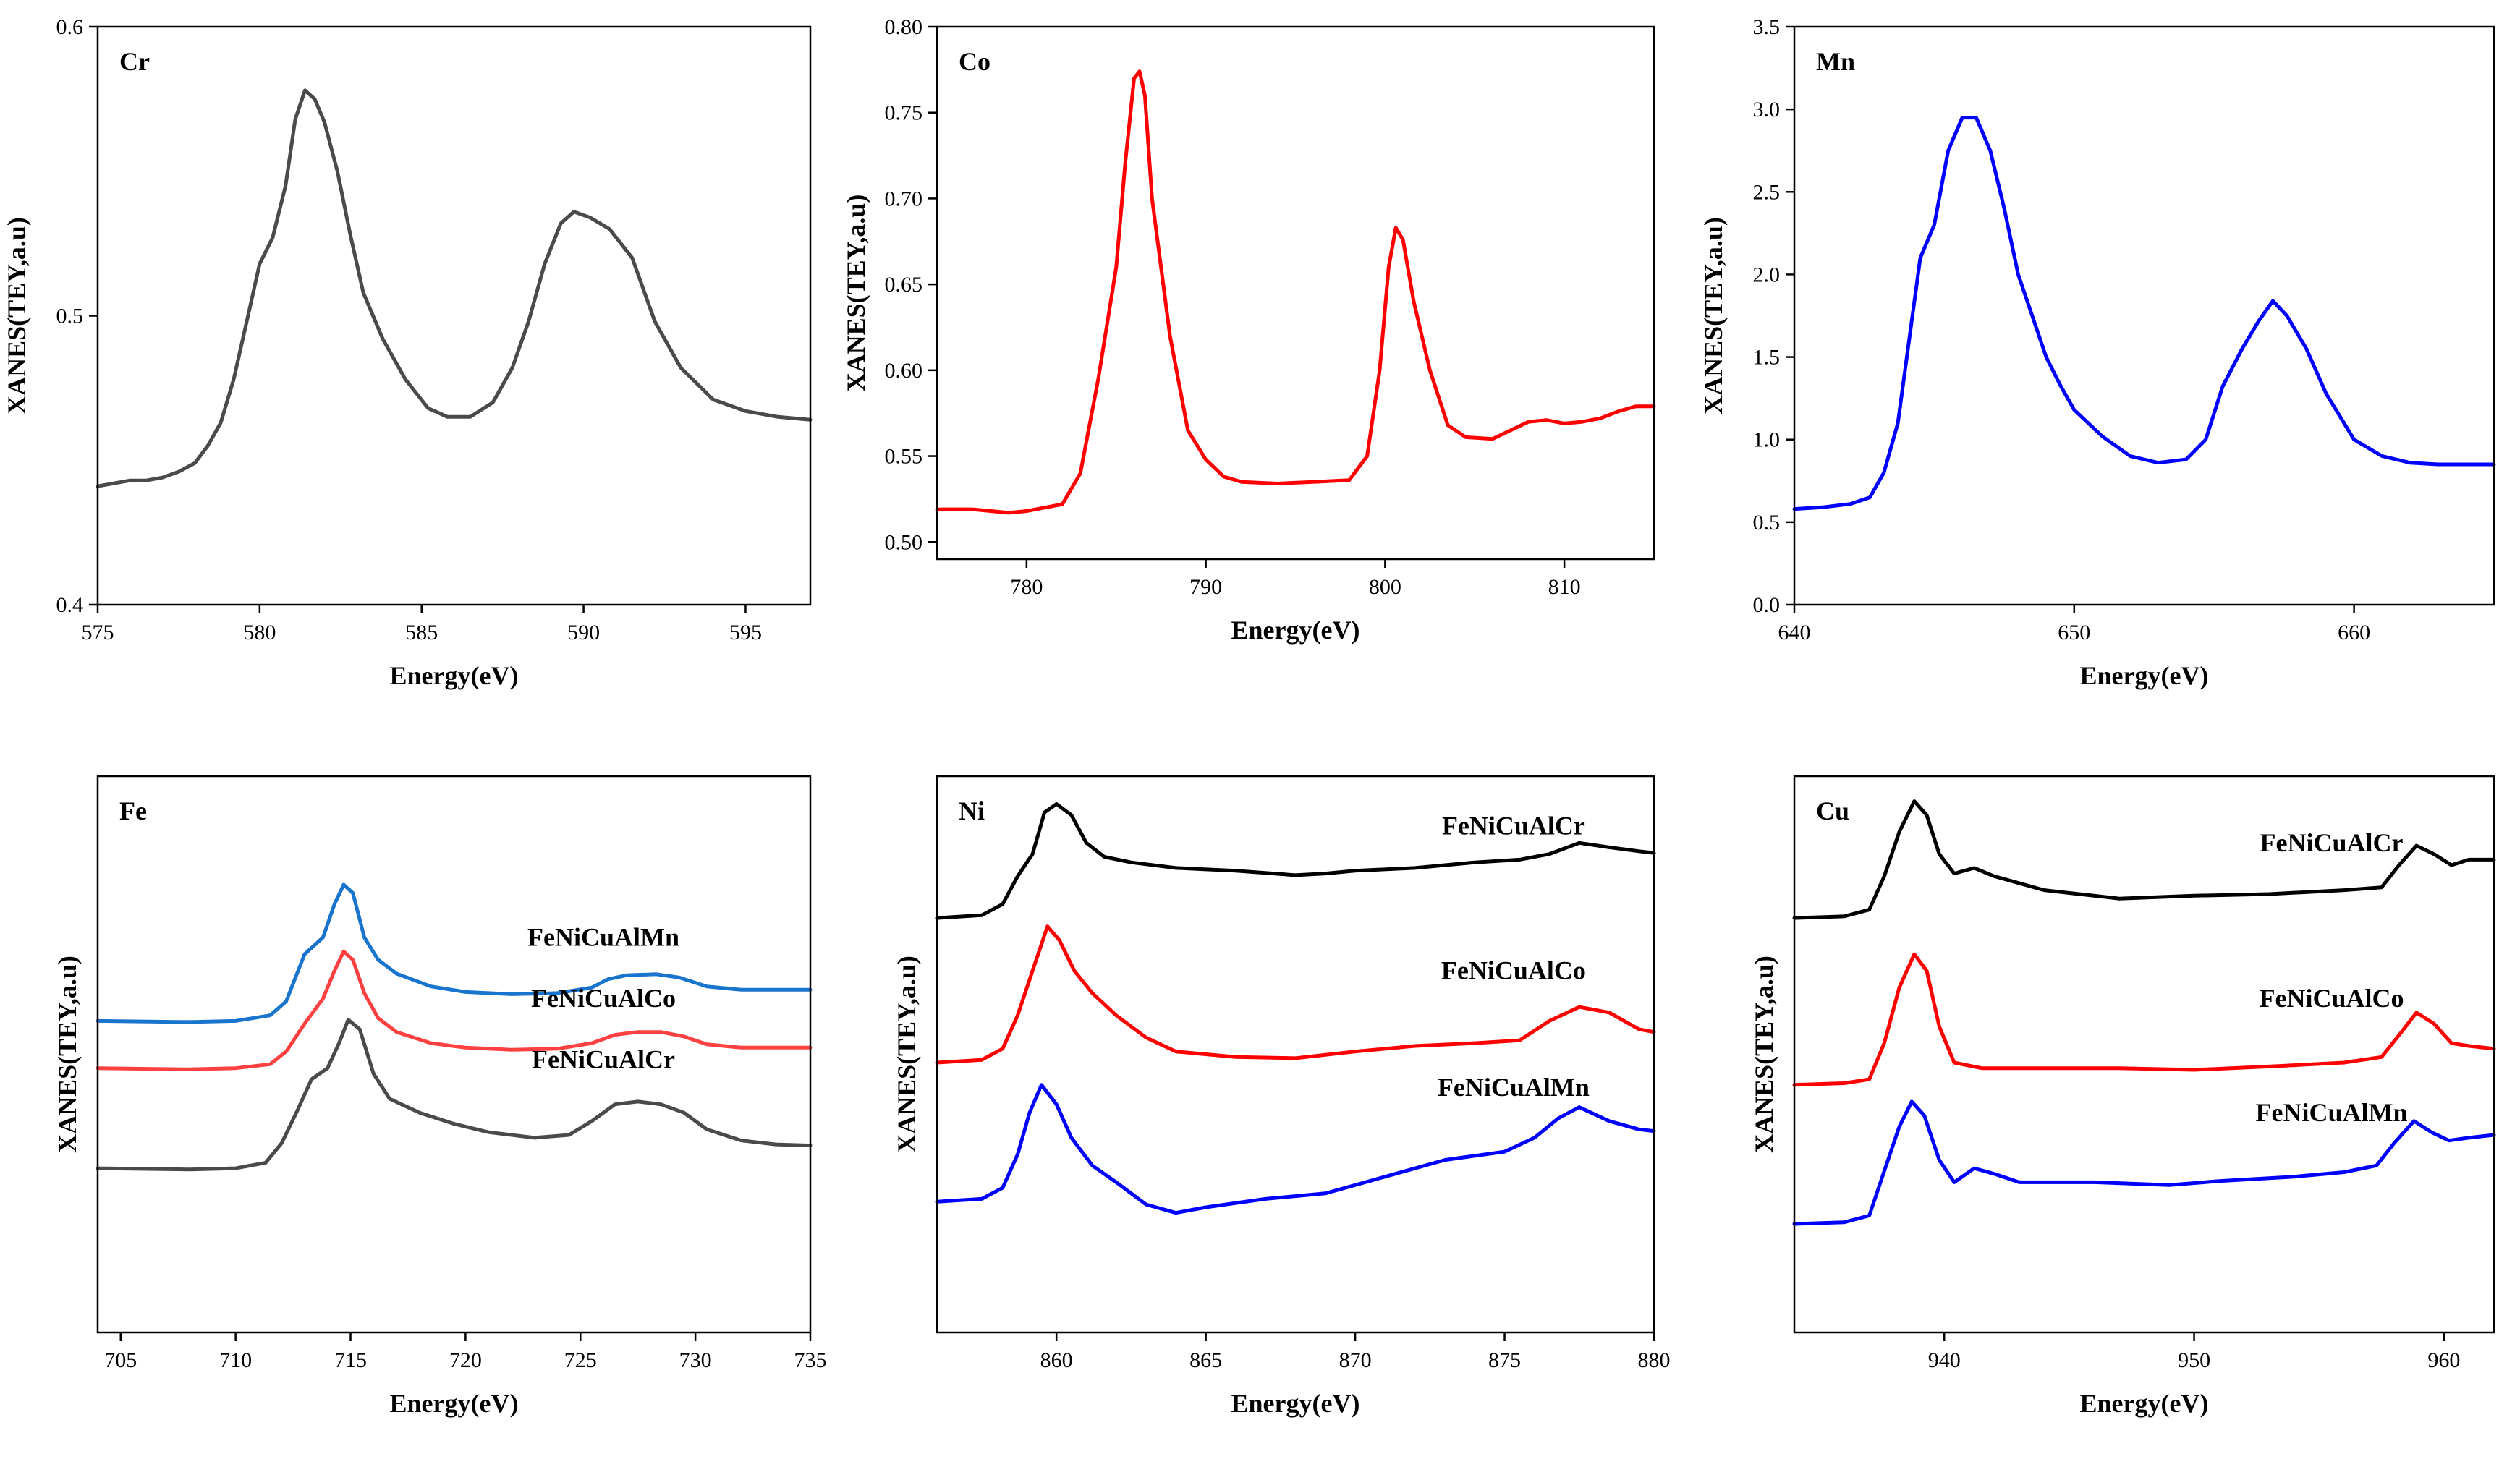  What do you see at coordinates (2144, 859) in the screenshot?
I see `cu-series-fenicualcr` at bounding box center [2144, 859].